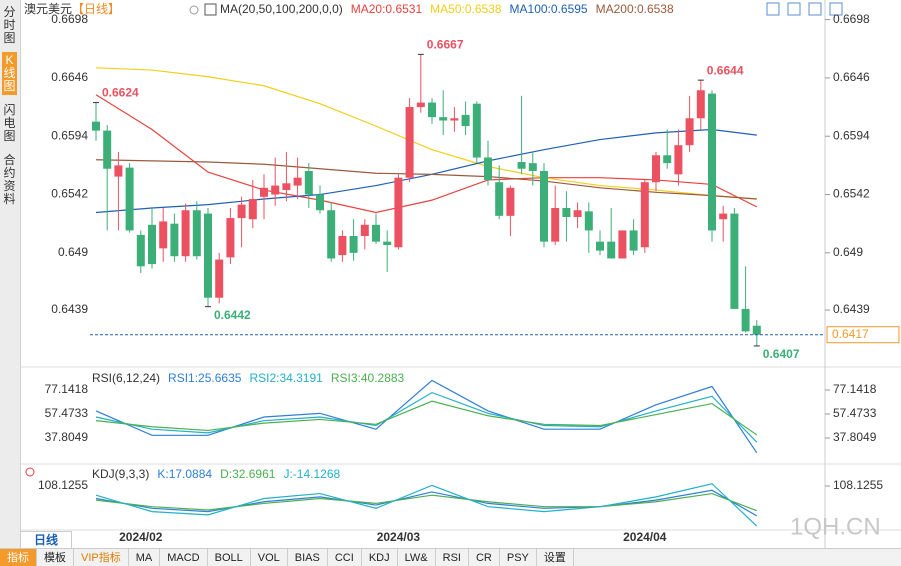 Image resolution: width=901 pixels, height=566 pixels. I want to click on sidebar-tab: K线图, so click(9, 73).